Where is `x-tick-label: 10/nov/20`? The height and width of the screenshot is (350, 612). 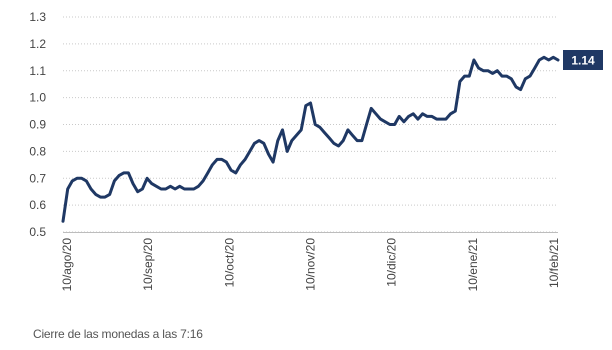 x-tick-label: 10/nov/20 is located at coordinates (311, 264).